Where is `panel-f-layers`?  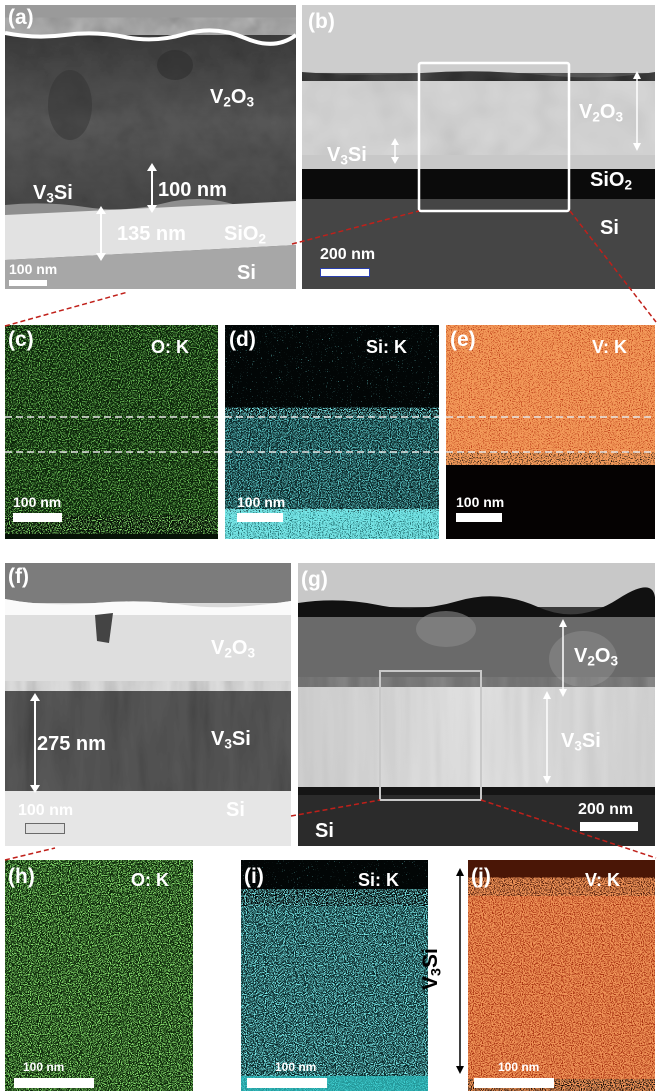
panel-f-layers is located at coordinates (148, 704).